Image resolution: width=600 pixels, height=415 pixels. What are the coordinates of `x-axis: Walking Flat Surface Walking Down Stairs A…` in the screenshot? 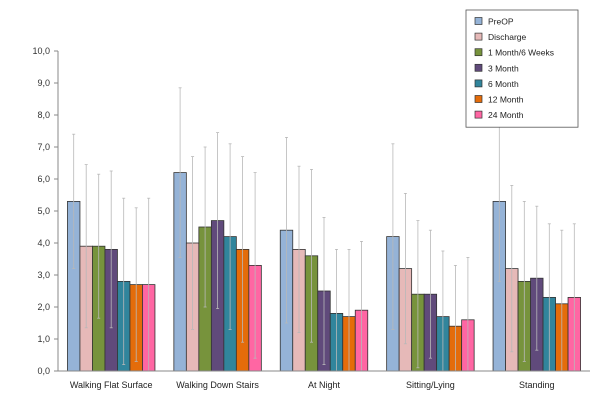 It's located at (324, 380).